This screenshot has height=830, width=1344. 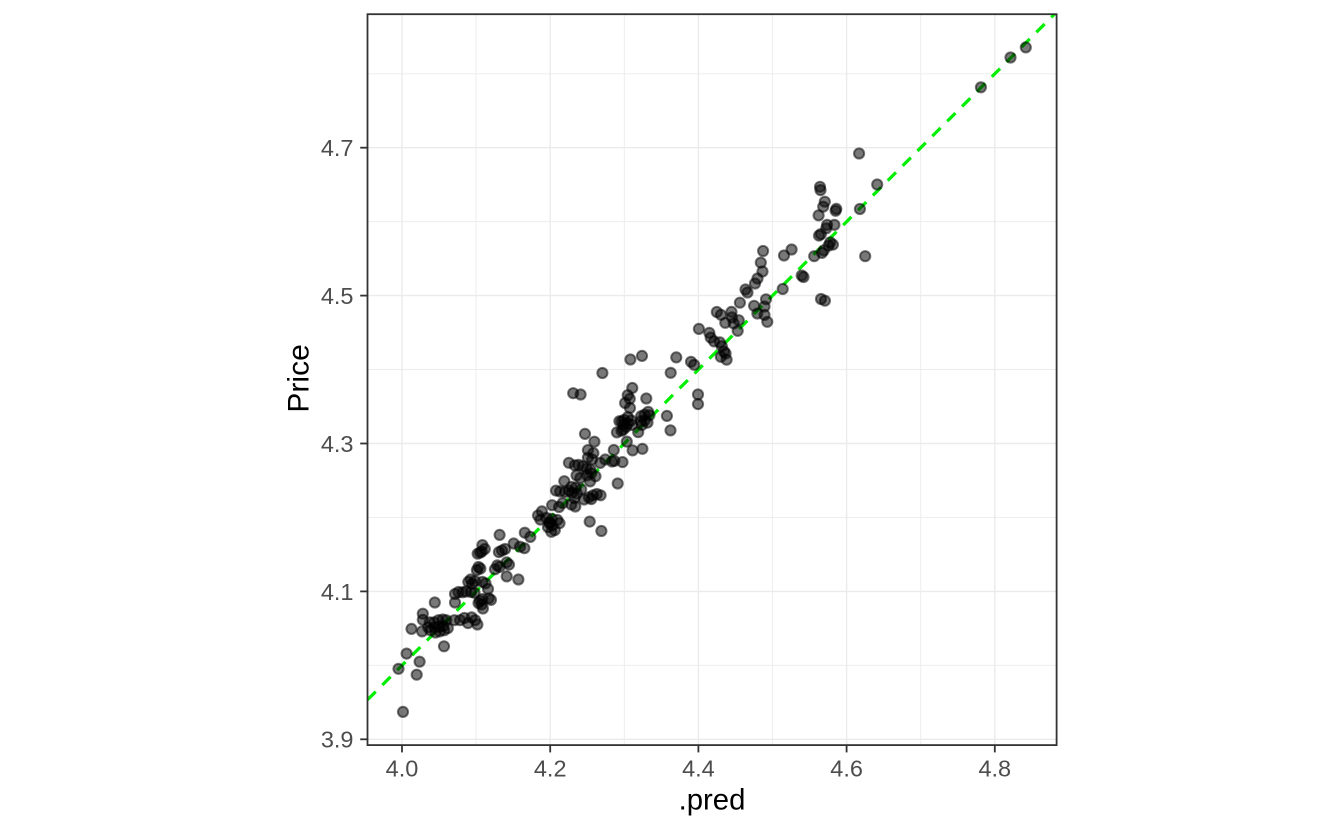 I want to click on svg-text: 4.7, so click(x=337, y=148).